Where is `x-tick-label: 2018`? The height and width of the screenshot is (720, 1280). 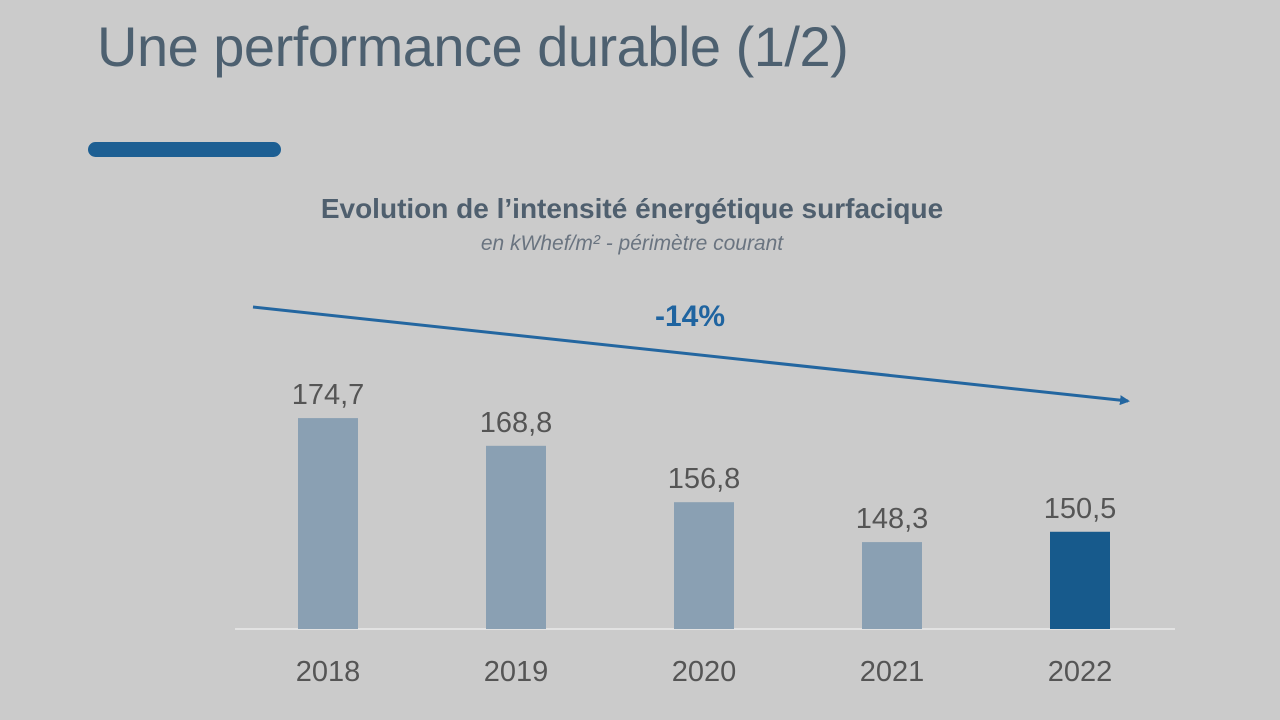 x-tick-label: 2018 is located at coordinates (328, 672).